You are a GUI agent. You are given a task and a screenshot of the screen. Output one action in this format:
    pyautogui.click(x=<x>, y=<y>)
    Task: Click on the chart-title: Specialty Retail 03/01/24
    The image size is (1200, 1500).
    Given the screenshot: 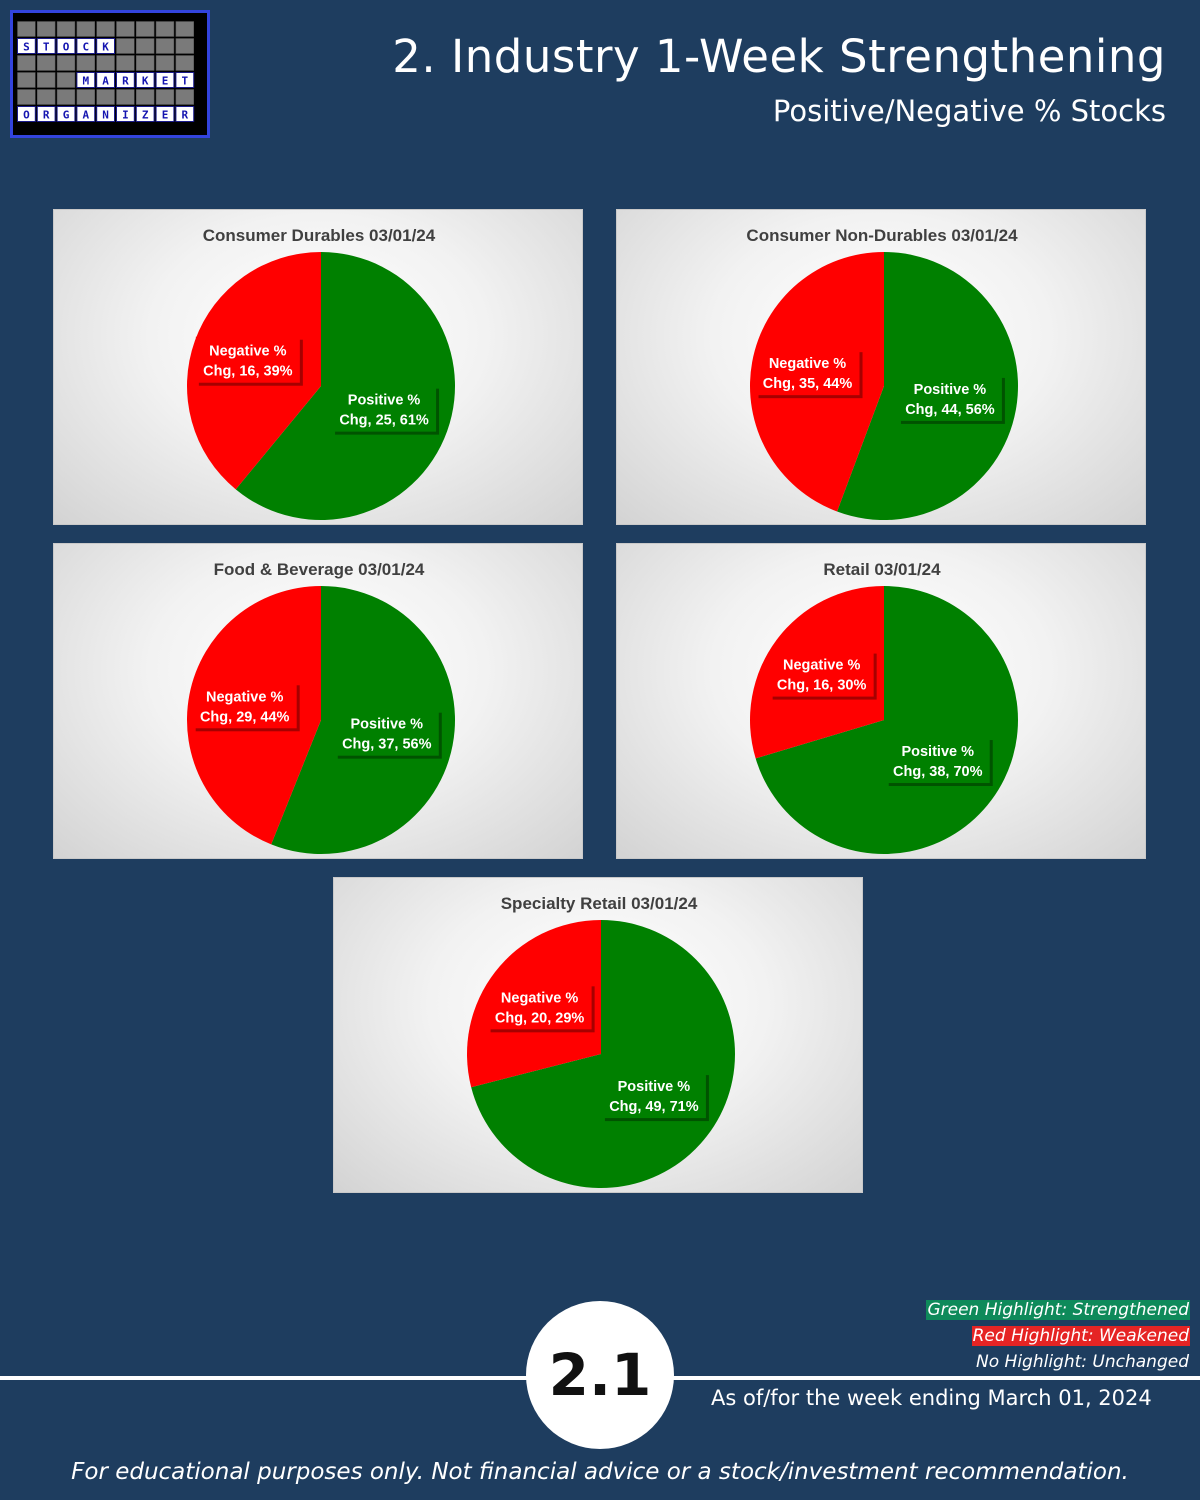 What is the action you would take?
    pyautogui.click(x=599, y=903)
    